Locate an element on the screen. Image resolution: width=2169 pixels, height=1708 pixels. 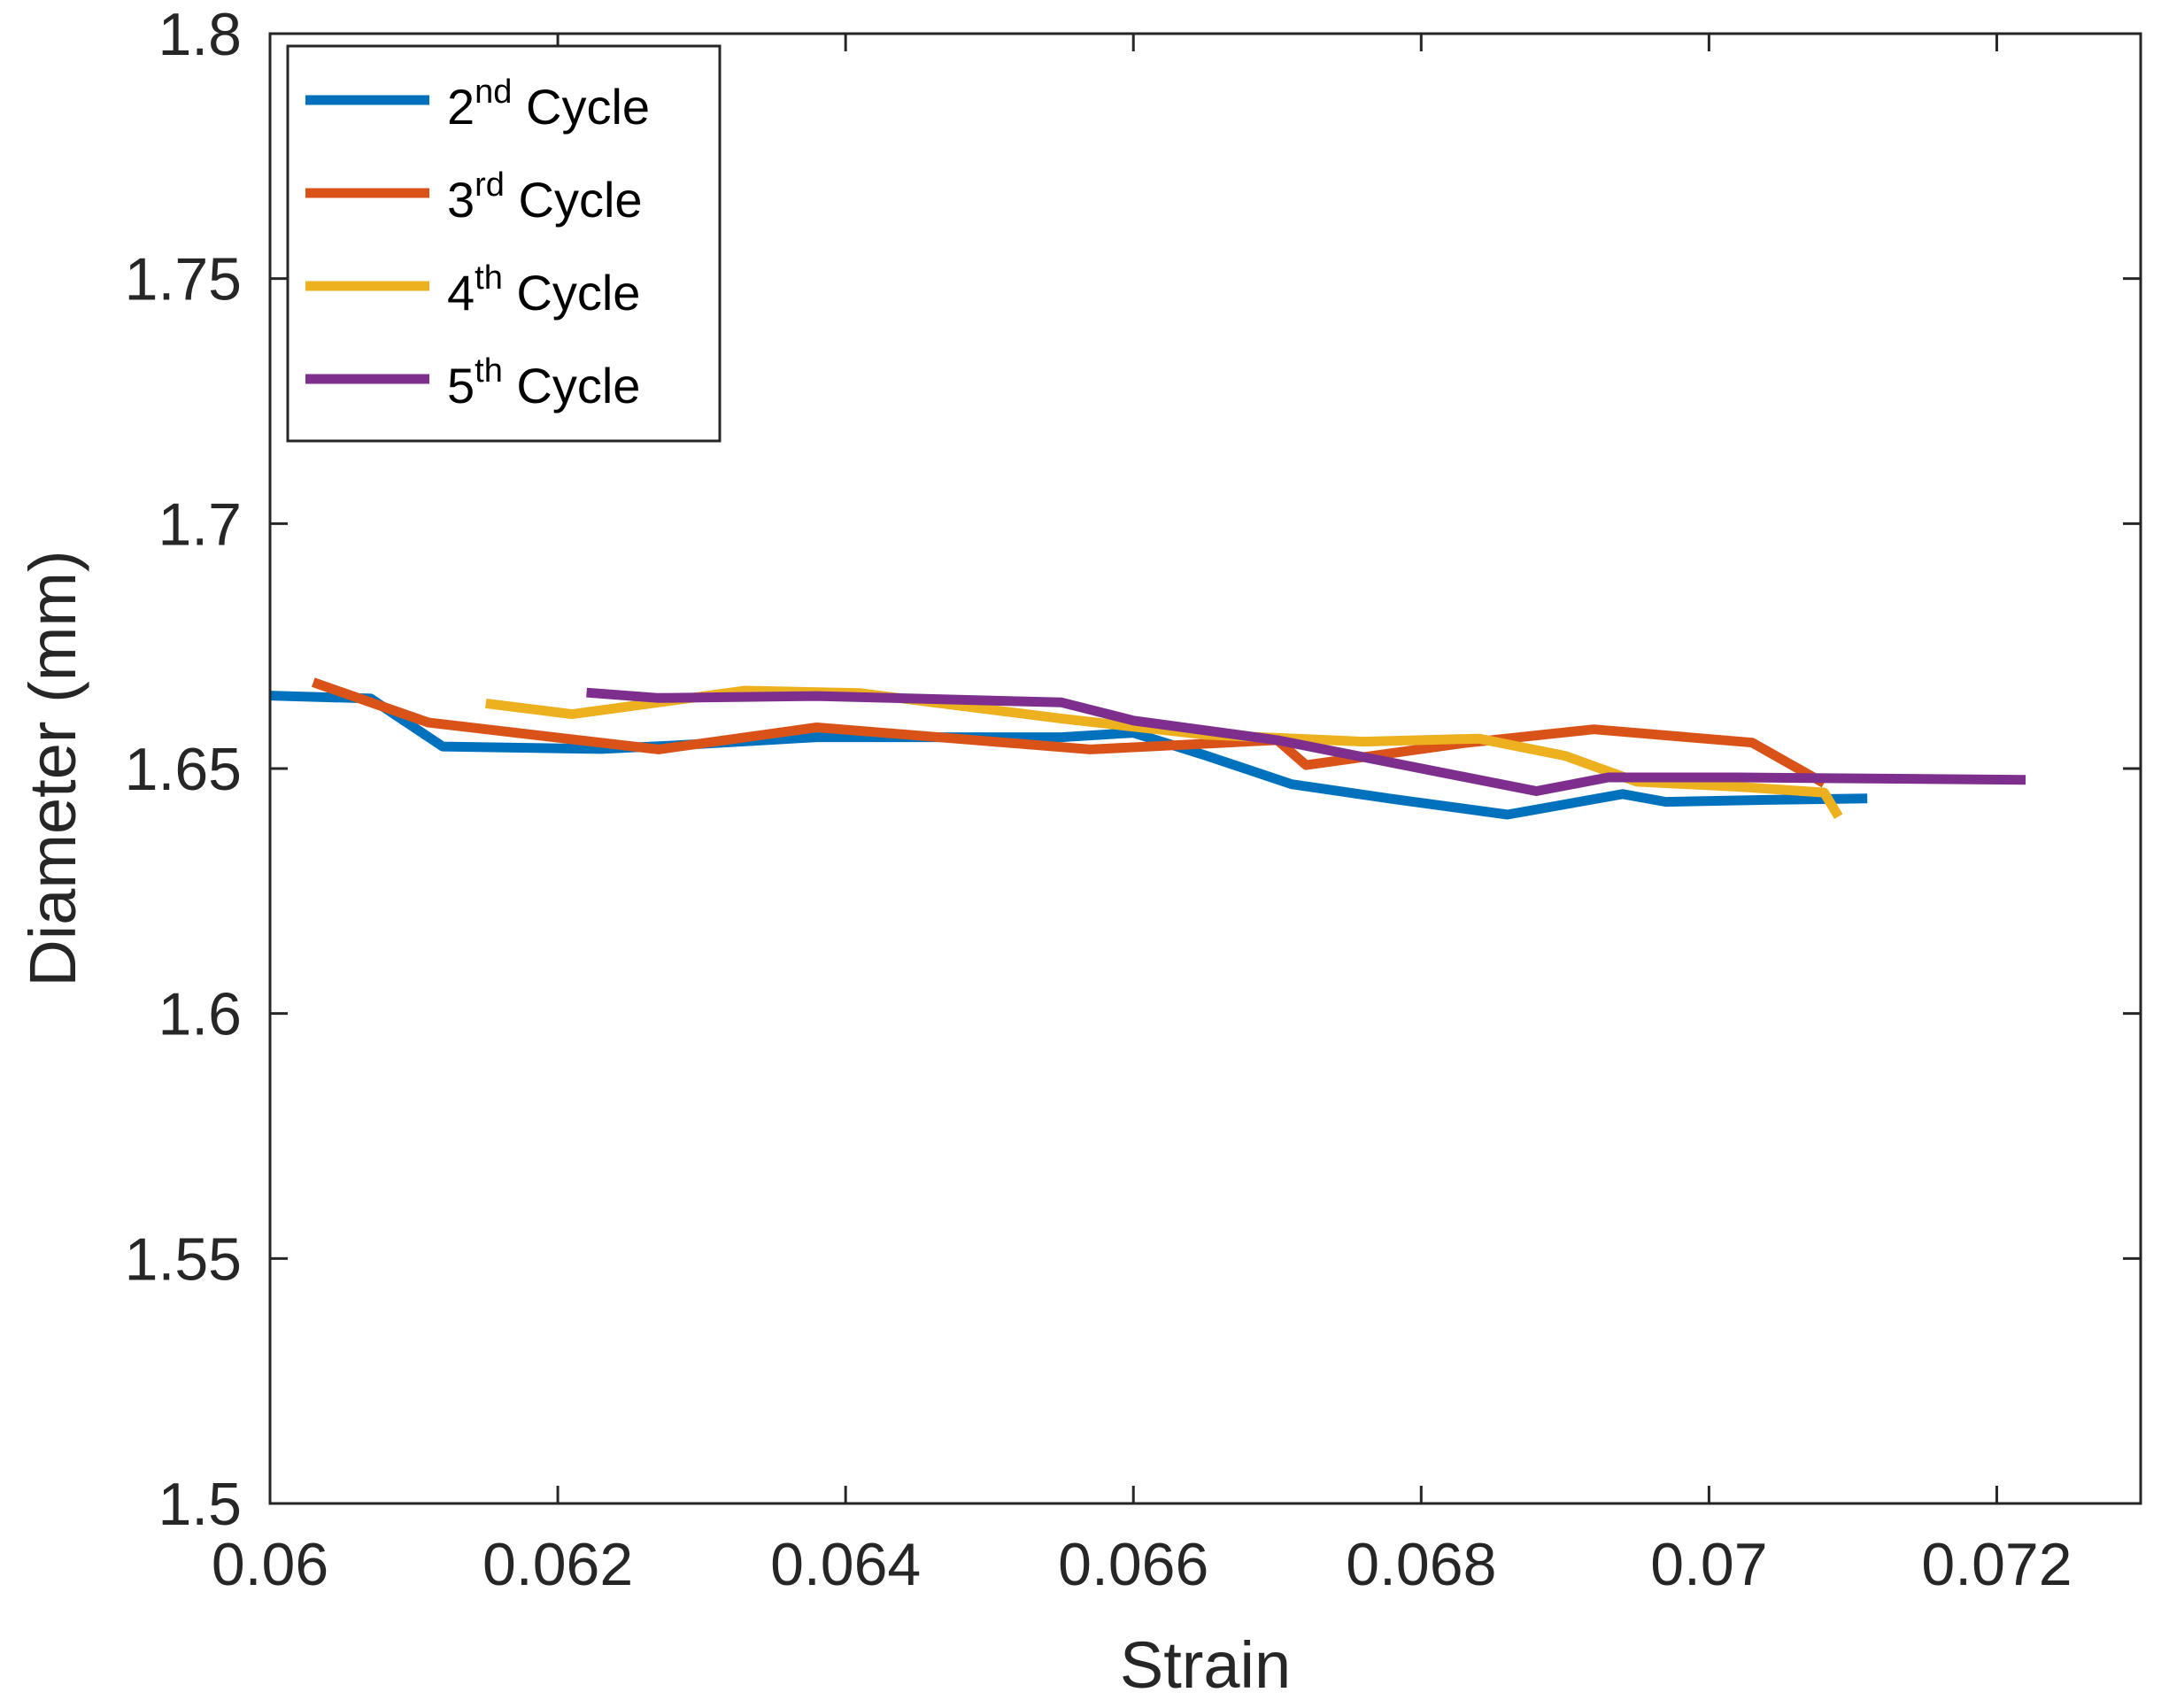
x-tick-label: 0.066 is located at coordinates (1133, 1564).